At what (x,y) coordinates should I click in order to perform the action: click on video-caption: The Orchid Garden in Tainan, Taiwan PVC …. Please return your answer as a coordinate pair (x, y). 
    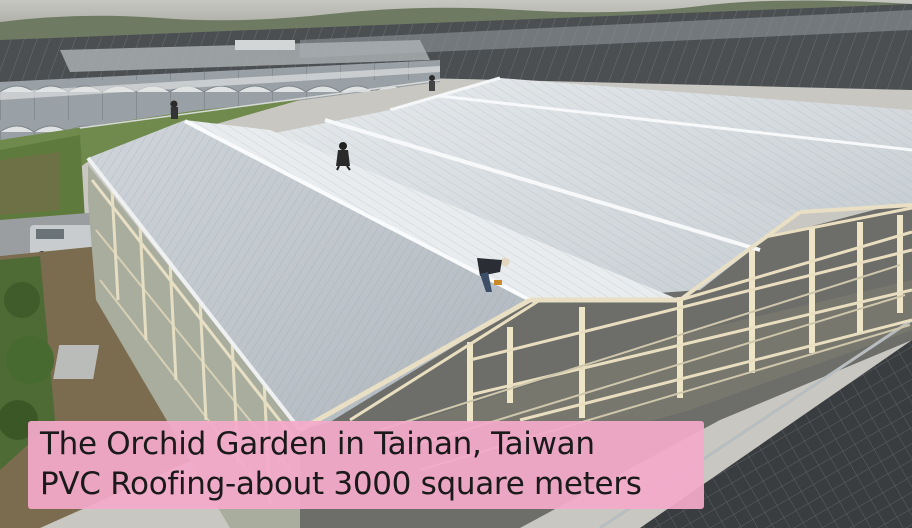
    Looking at the image, I should click on (366, 465).